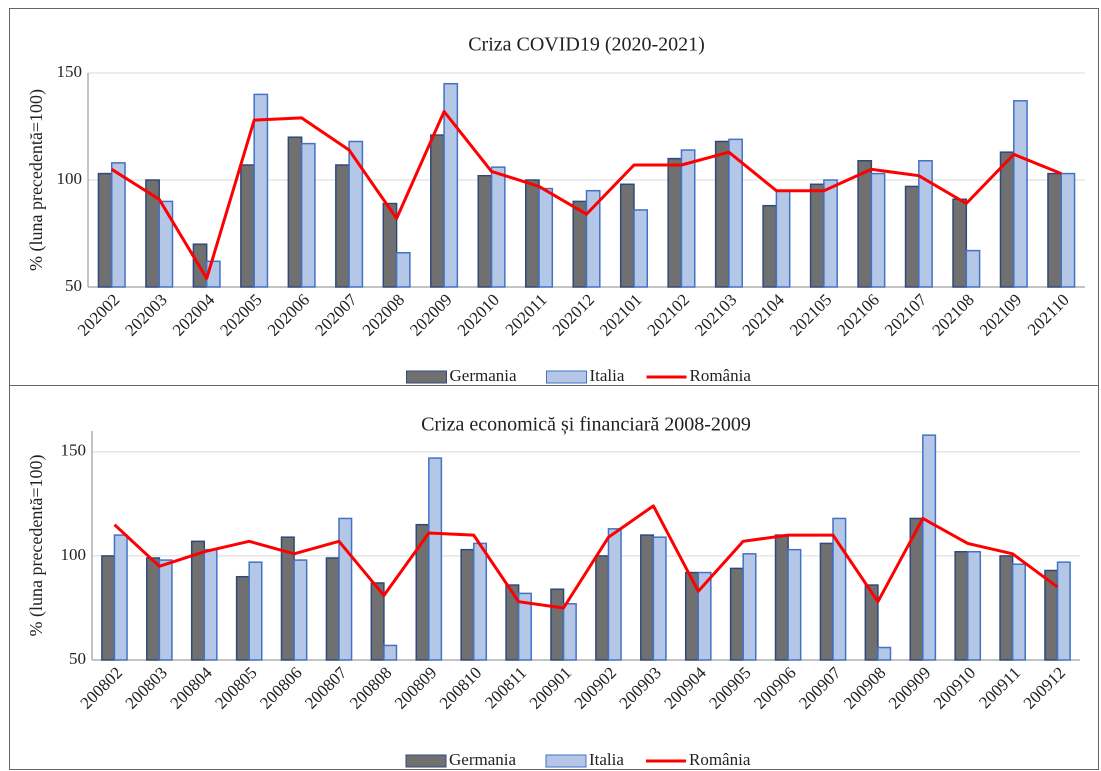 This screenshot has width=1101, height=771. I want to click on x-tick-label: 202004, so click(194, 315).